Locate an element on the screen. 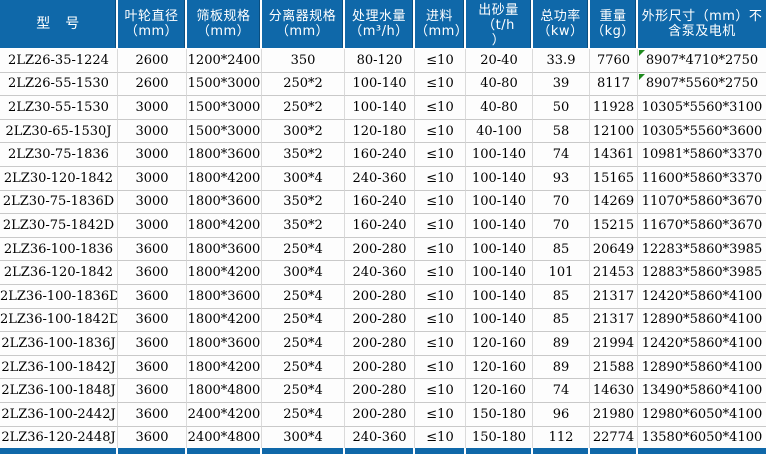 The width and height of the screenshot is (766, 454). cell-sand-output: 20-40 is located at coordinates (499, 61).